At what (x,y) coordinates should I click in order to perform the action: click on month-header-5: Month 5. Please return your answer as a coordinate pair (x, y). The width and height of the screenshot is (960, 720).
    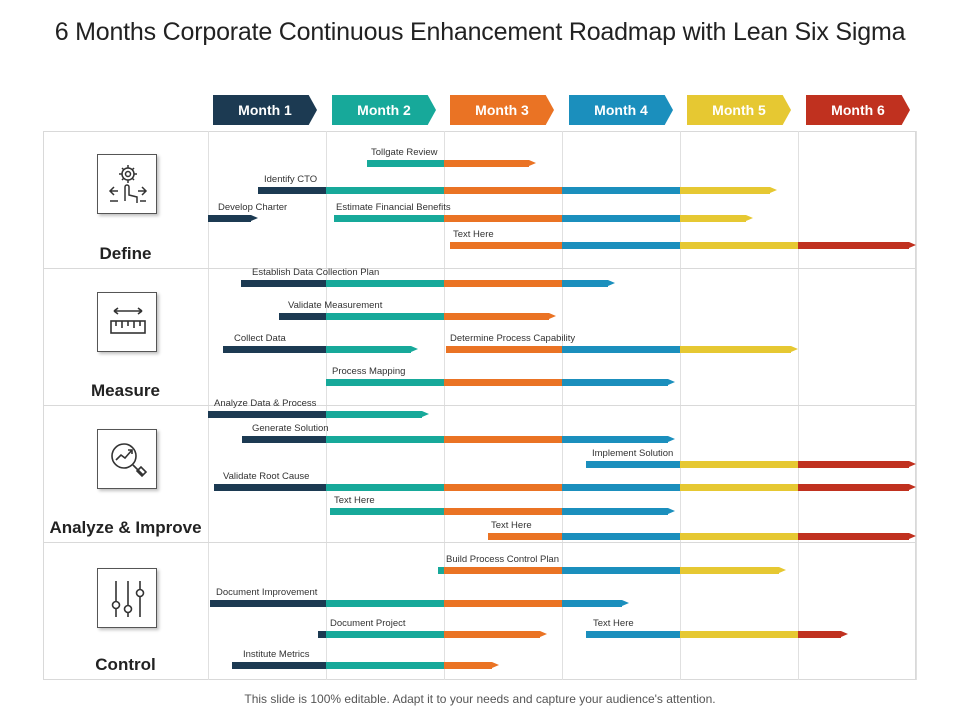
    Looking at the image, I should click on (739, 110).